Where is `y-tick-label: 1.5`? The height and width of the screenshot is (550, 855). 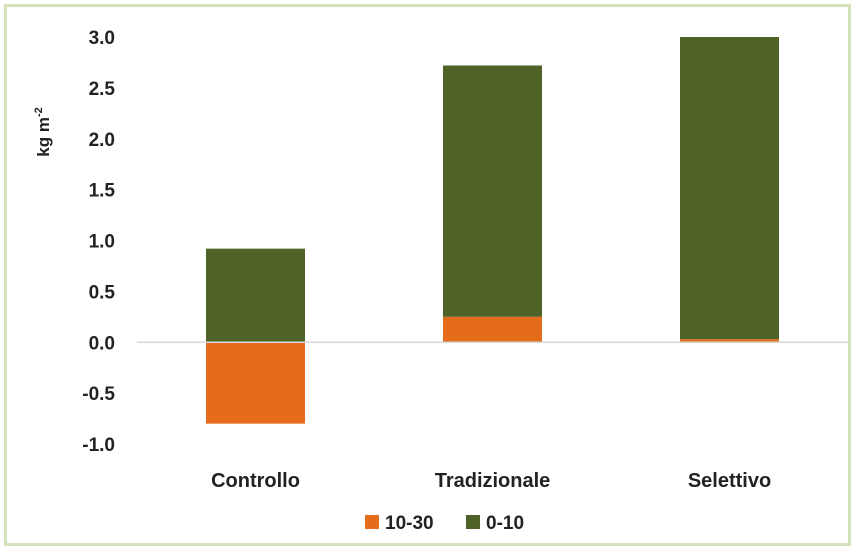
y-tick-label: 1.5 is located at coordinates (102, 191).